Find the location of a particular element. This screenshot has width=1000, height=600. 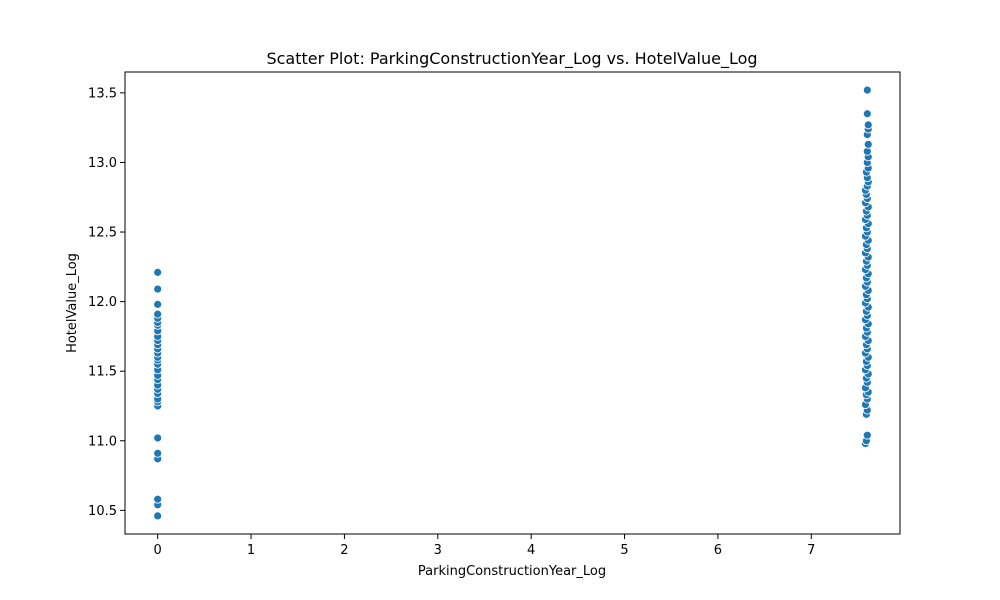

x-tick-label: 2 is located at coordinates (344, 550).